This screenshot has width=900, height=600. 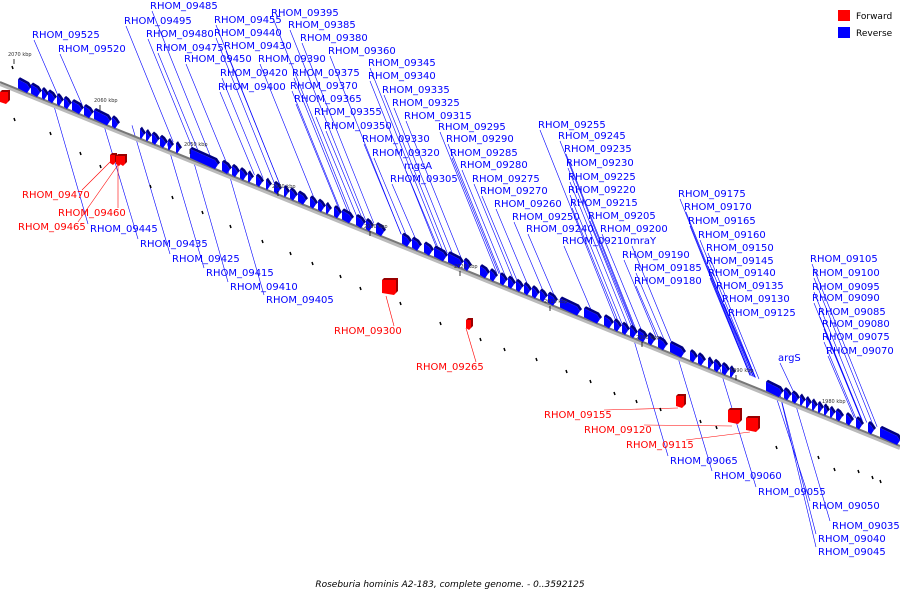 I want to click on gene-label-reverse: RHOM_09185, so click(x=668, y=268).